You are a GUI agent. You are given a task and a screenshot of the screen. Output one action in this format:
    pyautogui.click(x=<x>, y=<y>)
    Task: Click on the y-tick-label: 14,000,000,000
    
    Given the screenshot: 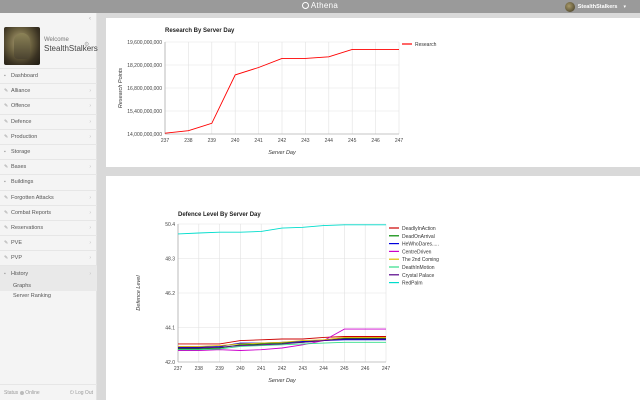 What is the action you would take?
    pyautogui.click(x=144, y=135)
    